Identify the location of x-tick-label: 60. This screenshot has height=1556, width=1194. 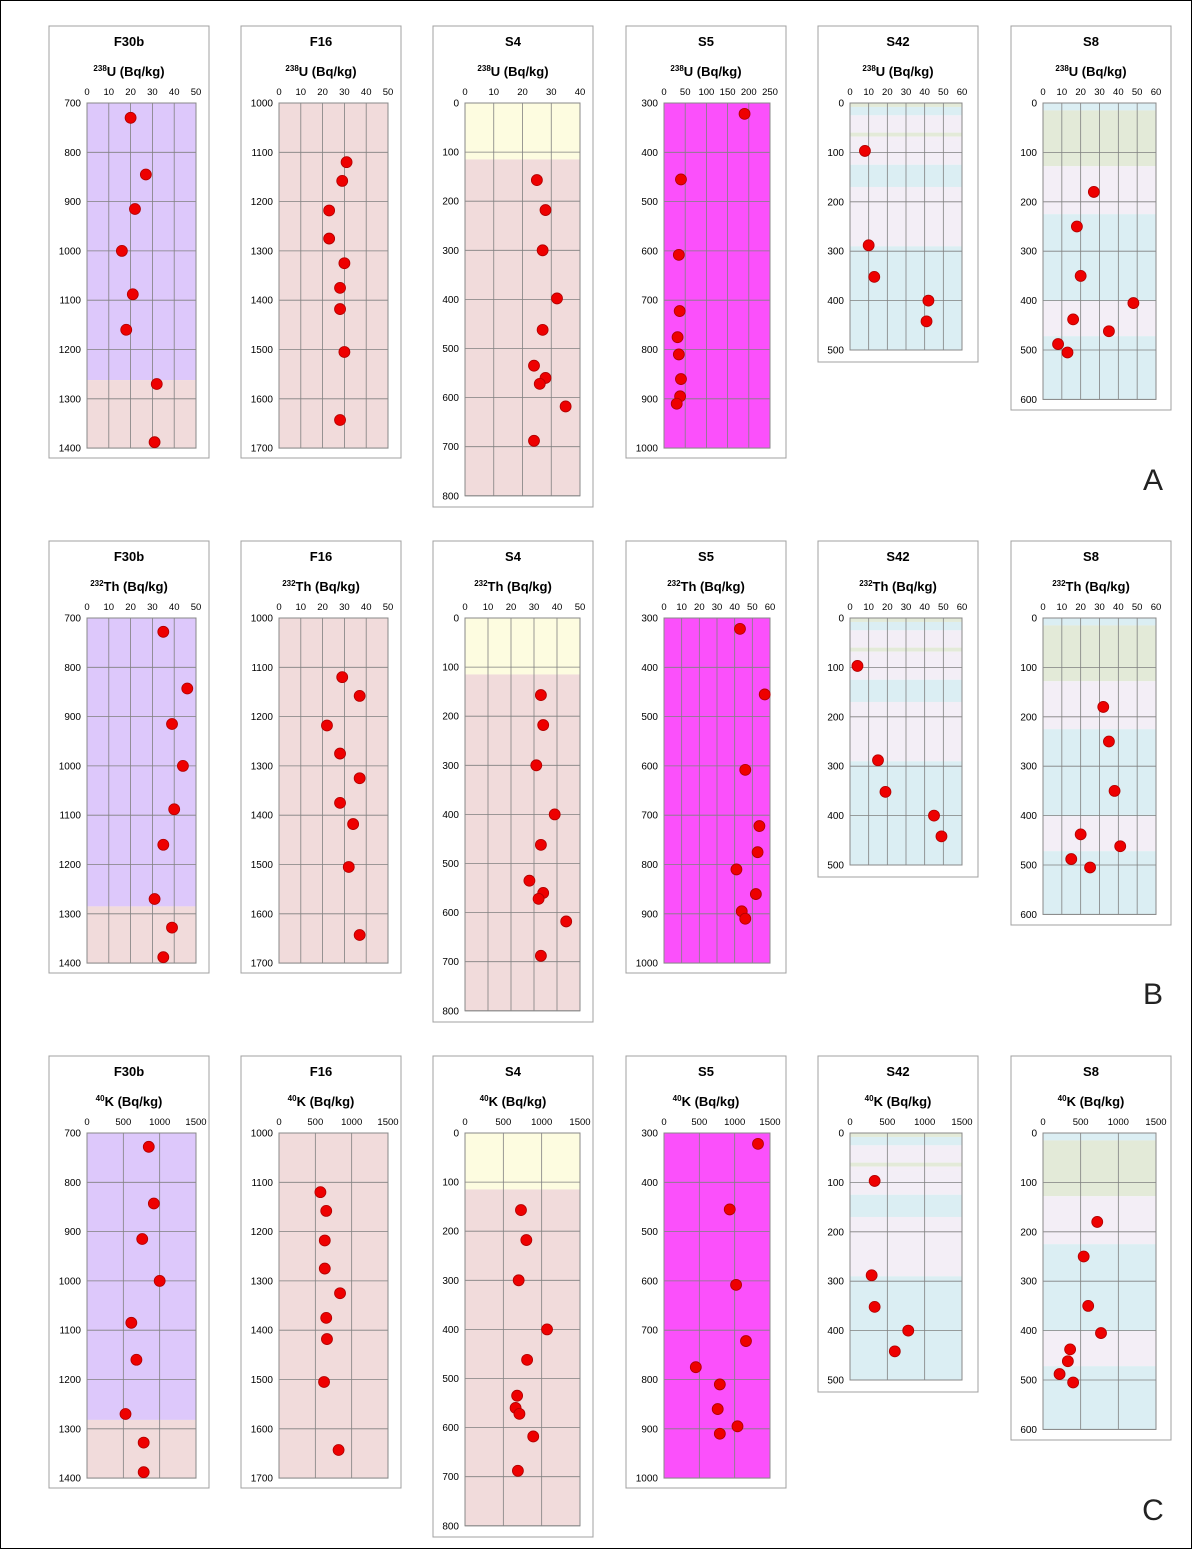
(1156, 92).